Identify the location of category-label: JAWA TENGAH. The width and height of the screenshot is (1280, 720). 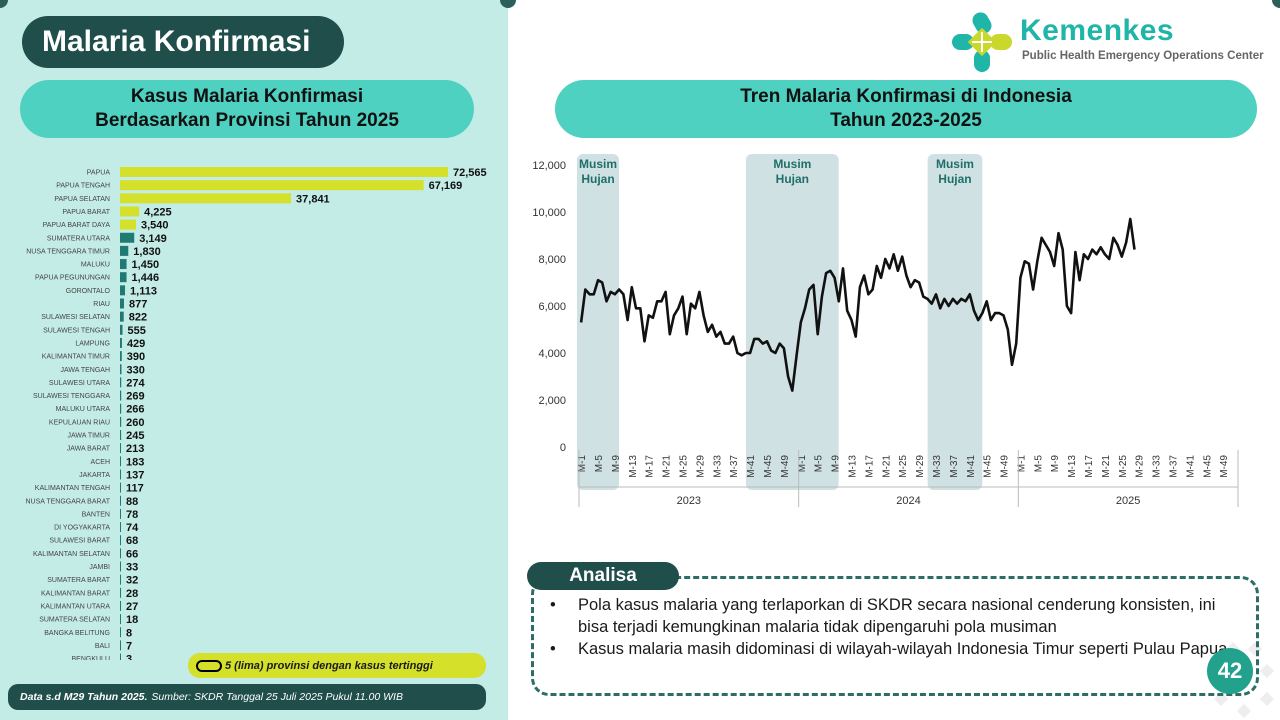
(85, 370).